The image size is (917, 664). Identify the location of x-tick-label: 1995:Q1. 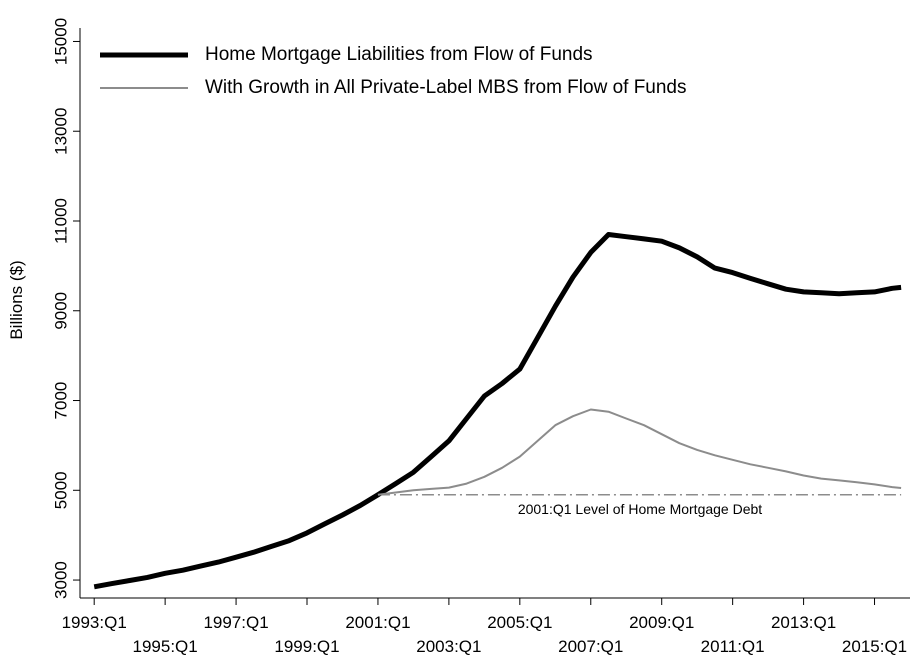
(165, 646).